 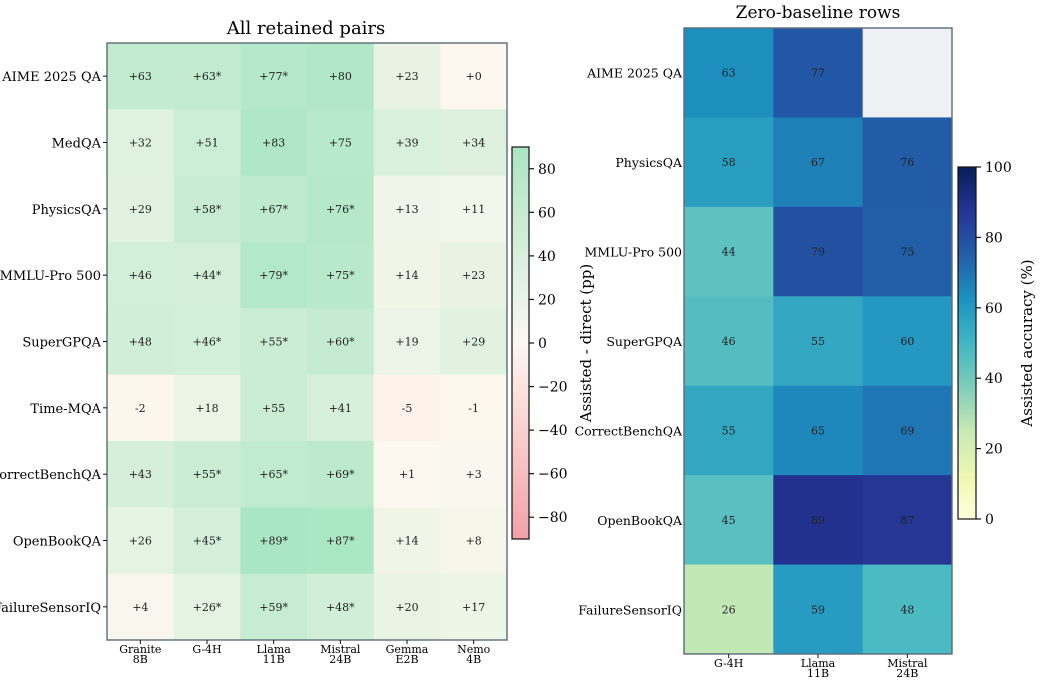 I want to click on right-cell-label: 46, so click(x=729, y=341).